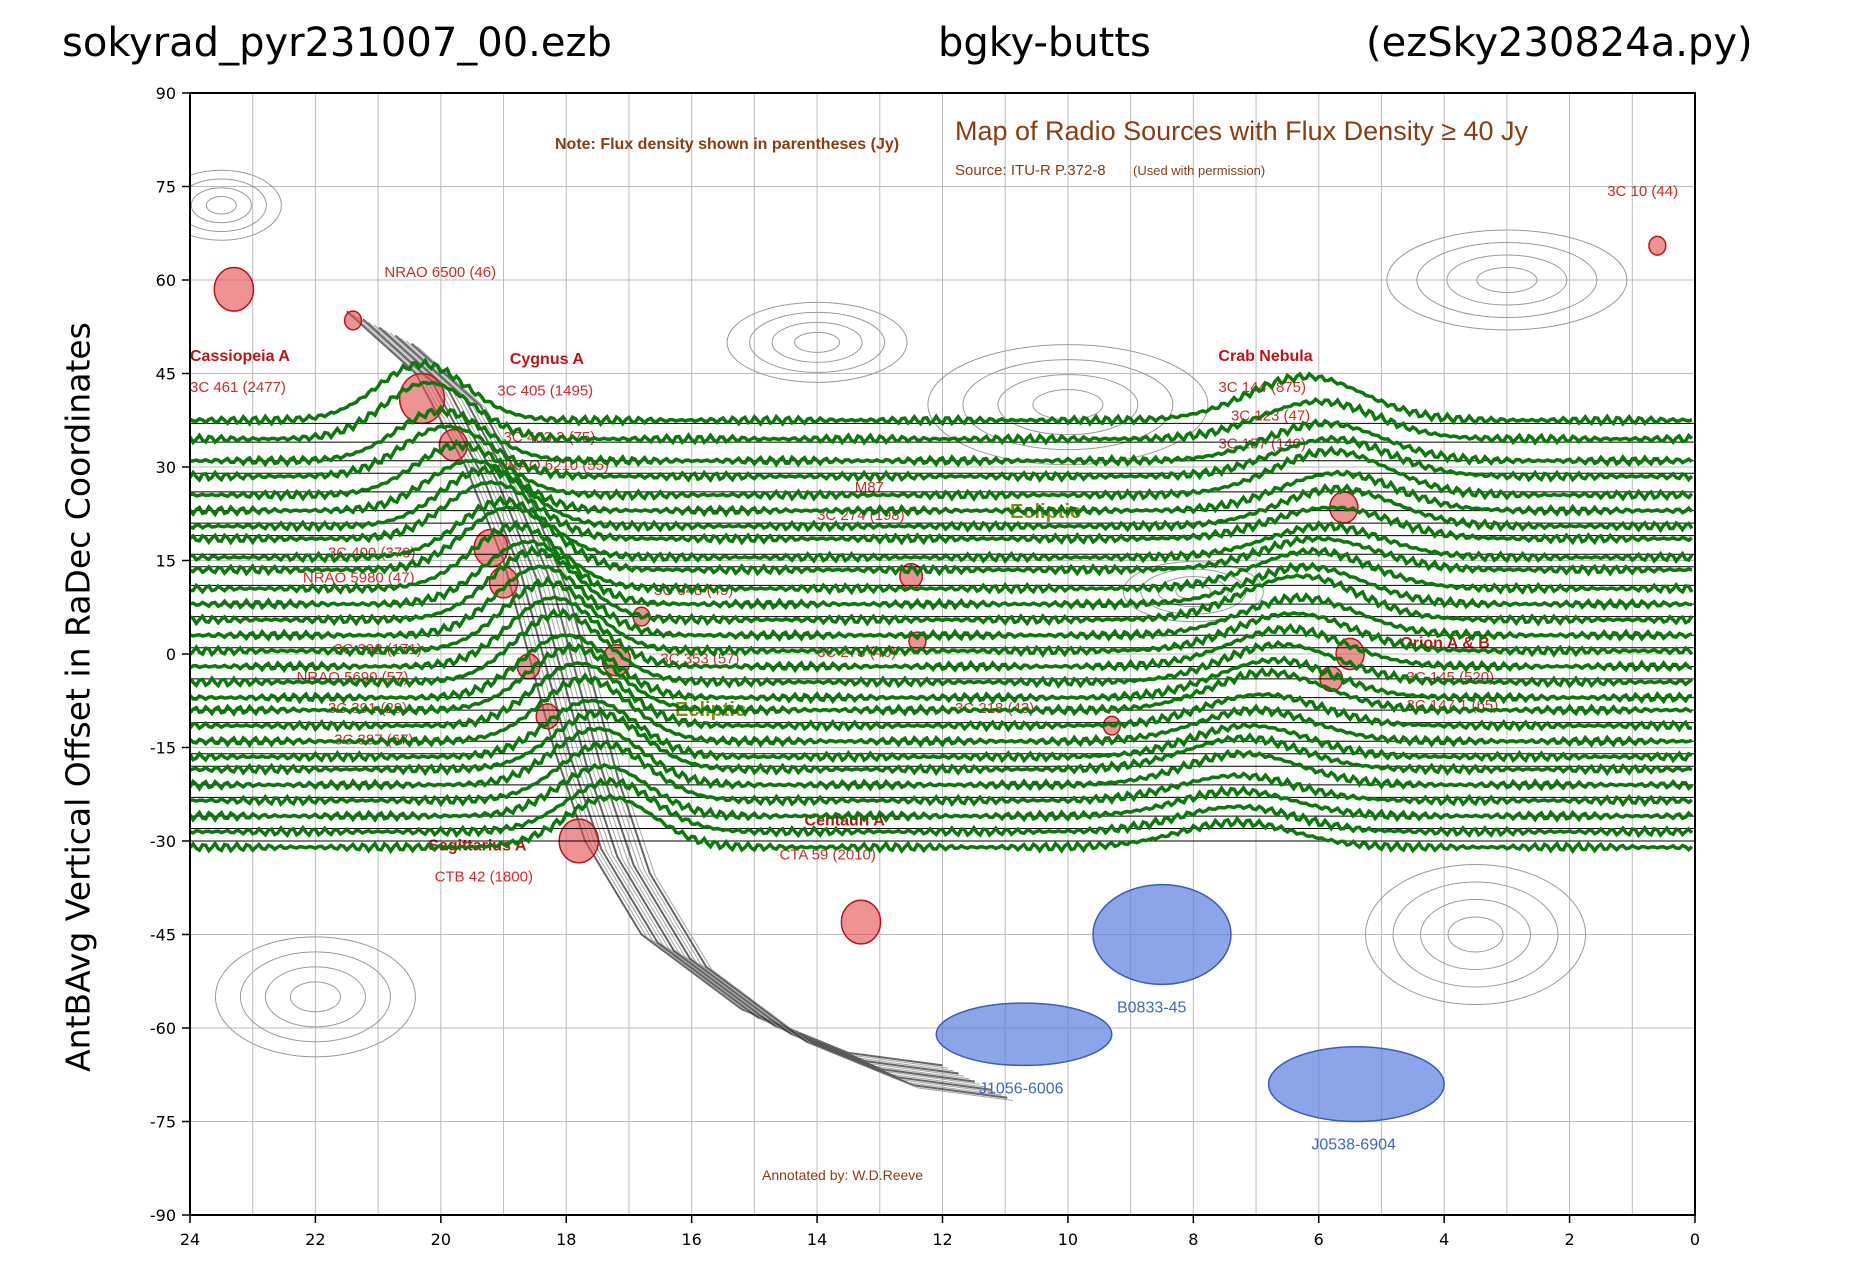  I want to click on y-tick-label: 0, so click(171, 654).